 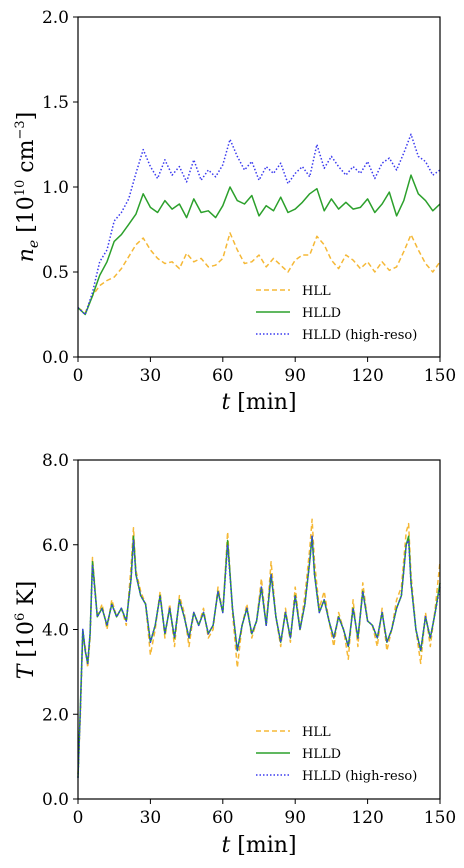 I want to click on temperature-x-tick-label: 30, so click(x=151, y=818).